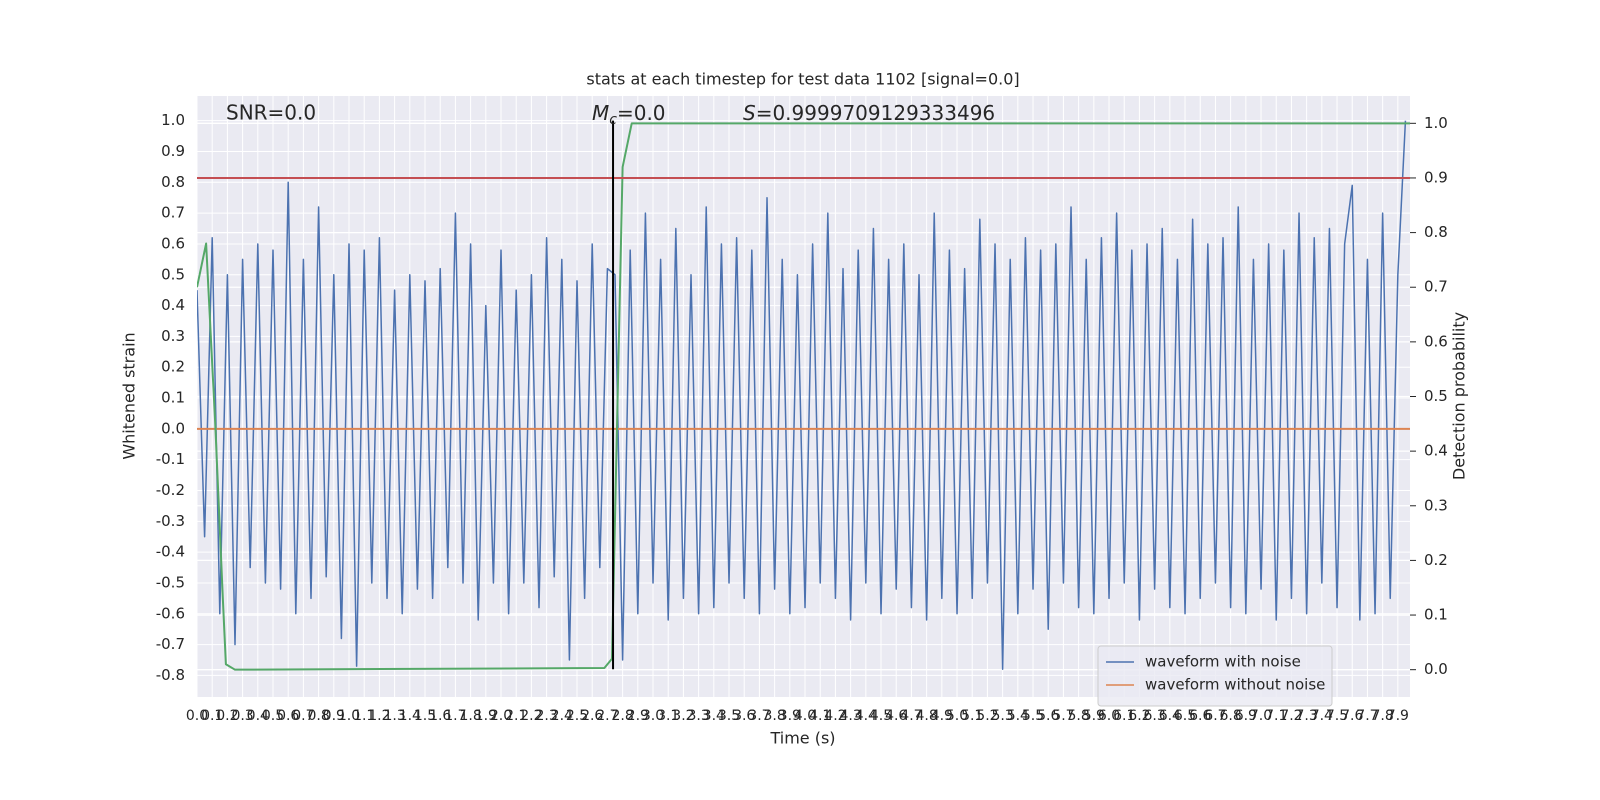 This screenshot has height=800, width=1600. What do you see at coordinates (613, 120) in the screenshot?
I see `annotation-subscript: c` at bounding box center [613, 120].